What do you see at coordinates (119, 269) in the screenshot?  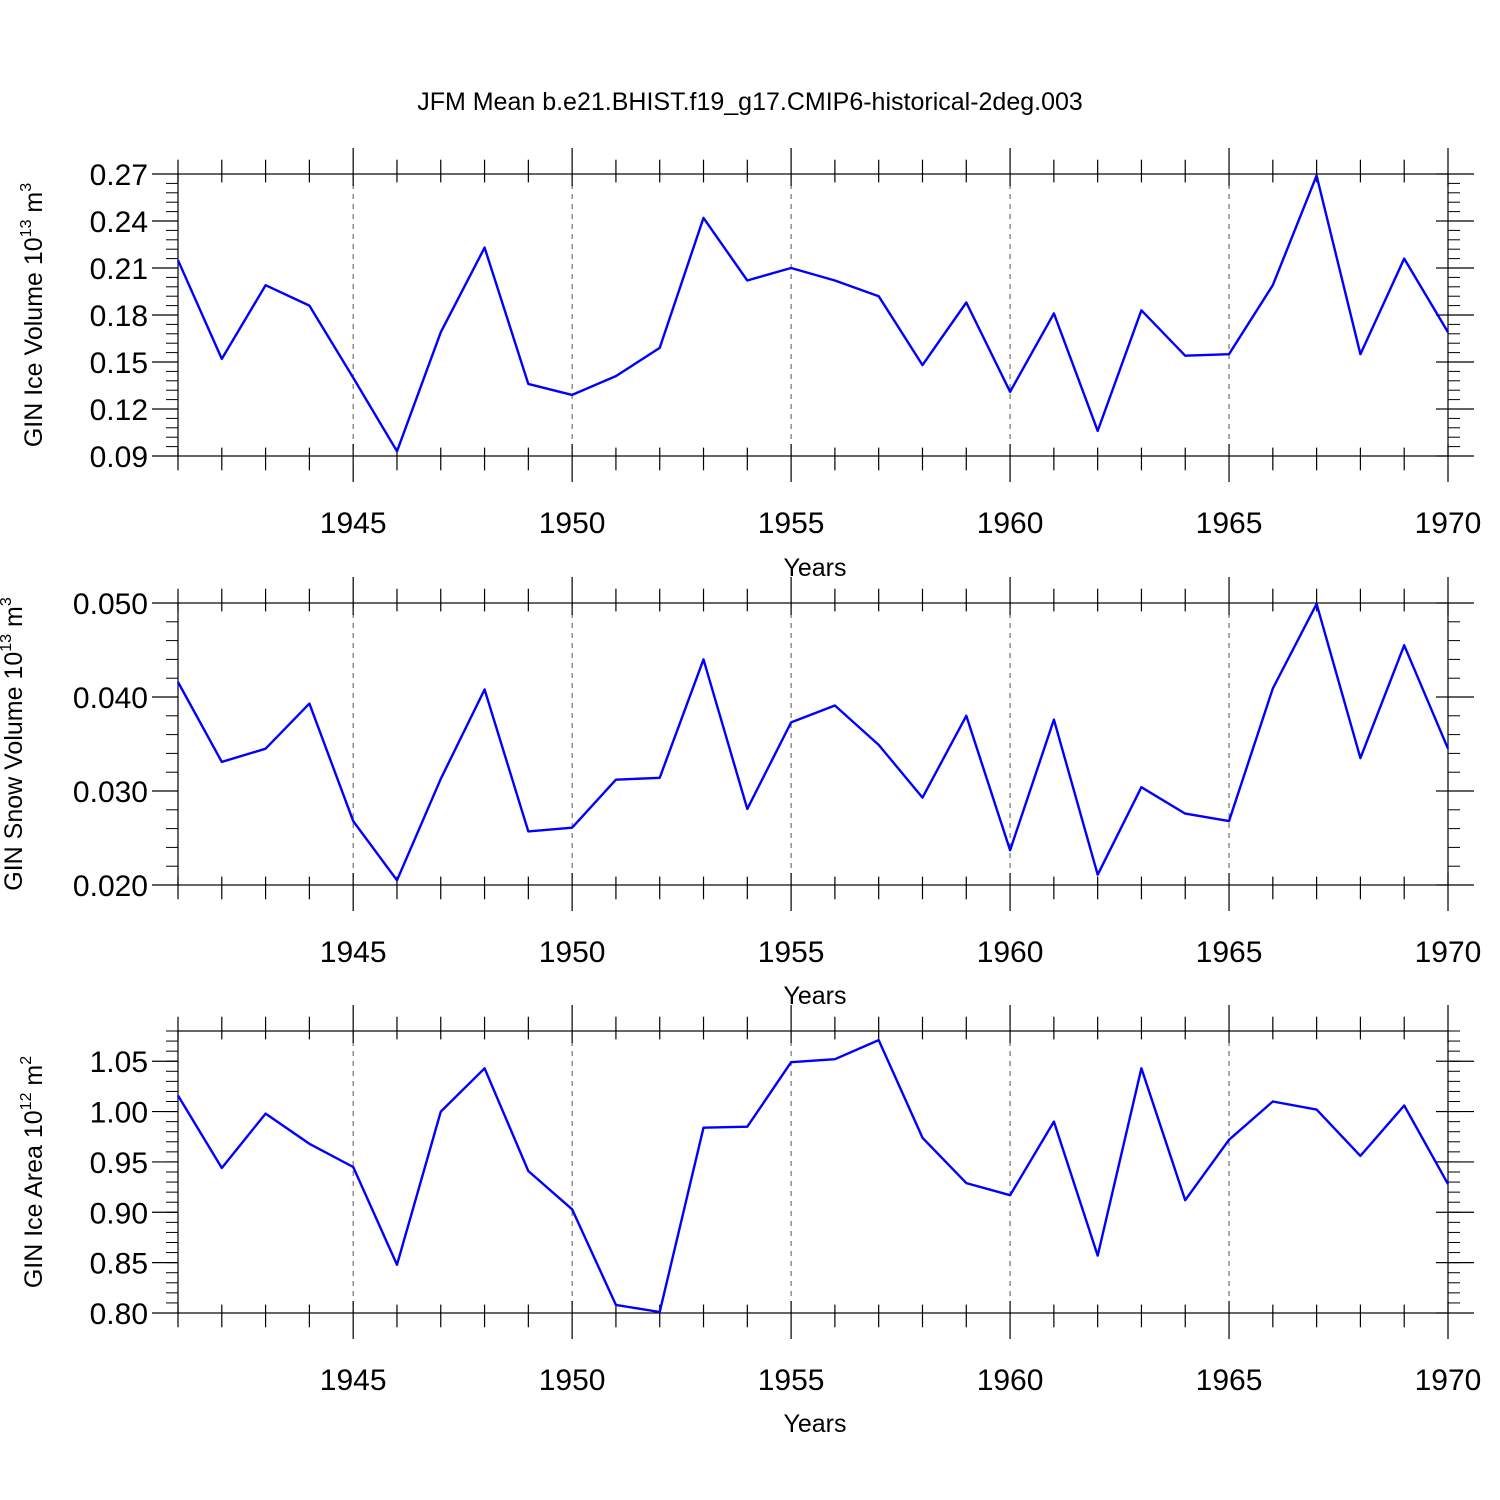 I see `y-tick-label: 0.21` at bounding box center [119, 269].